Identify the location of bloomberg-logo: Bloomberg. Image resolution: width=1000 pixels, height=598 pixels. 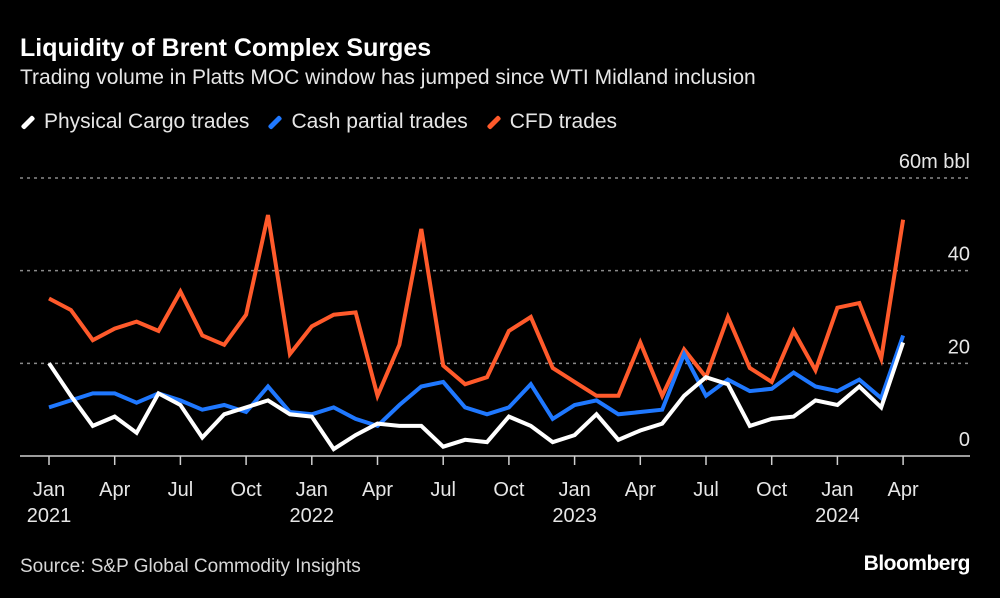
(917, 563).